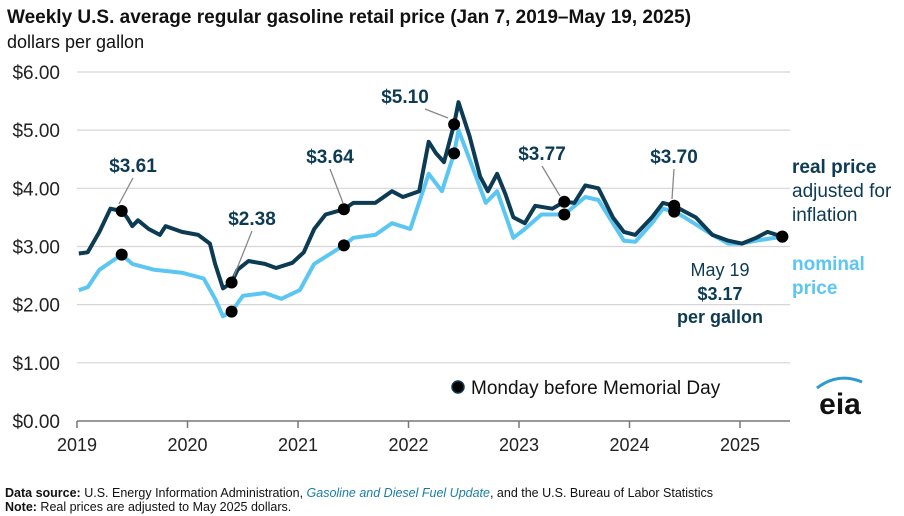 The width and height of the screenshot is (904, 516). Describe the element at coordinates (77, 445) in the screenshot. I see `x-tick-label: 2019` at that location.